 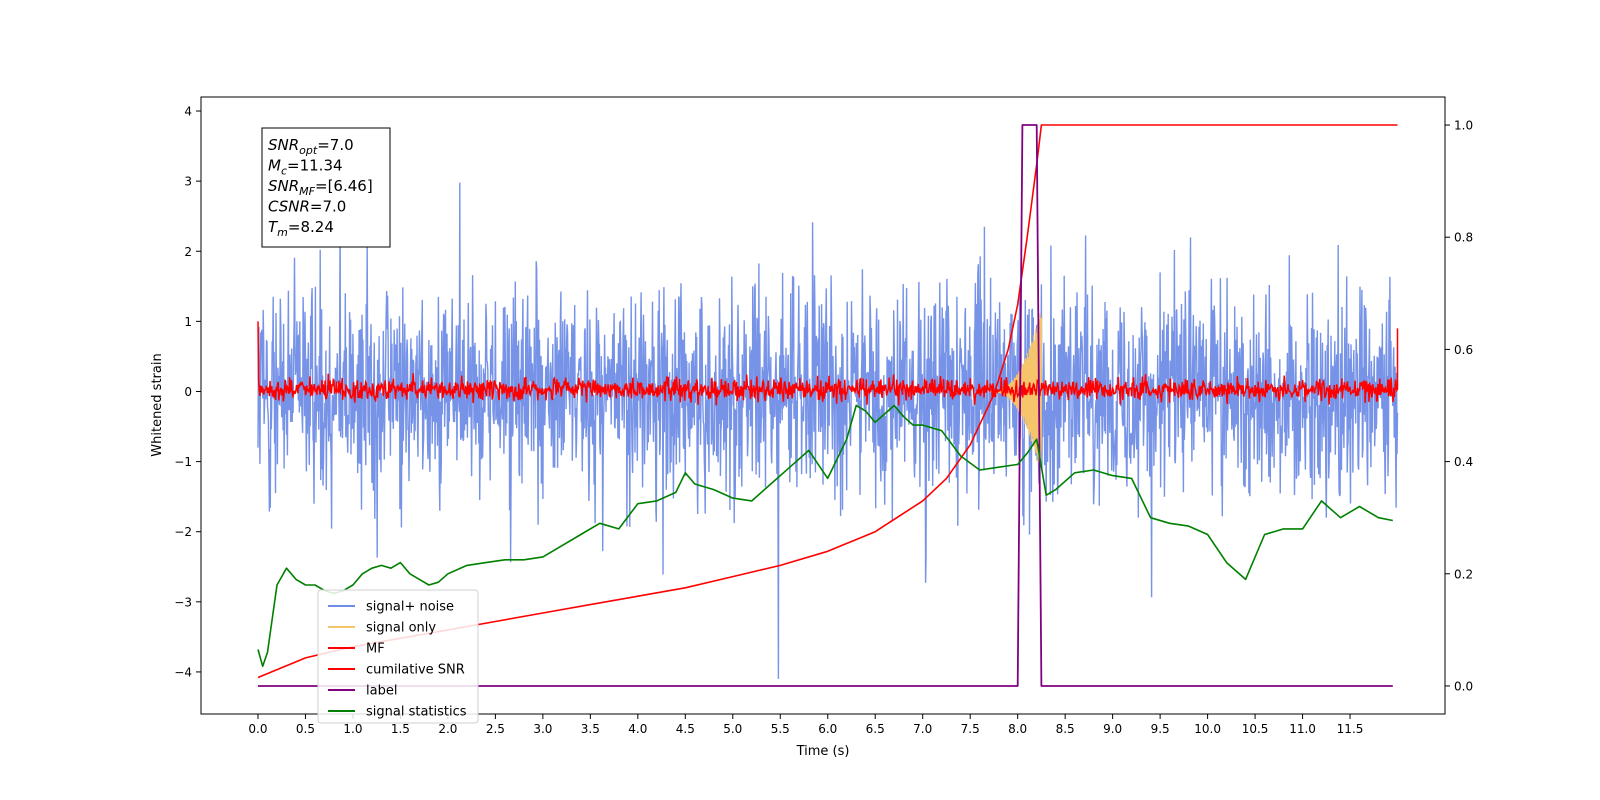 I want to click on annotation-symbol: T, so click(x=273, y=227).